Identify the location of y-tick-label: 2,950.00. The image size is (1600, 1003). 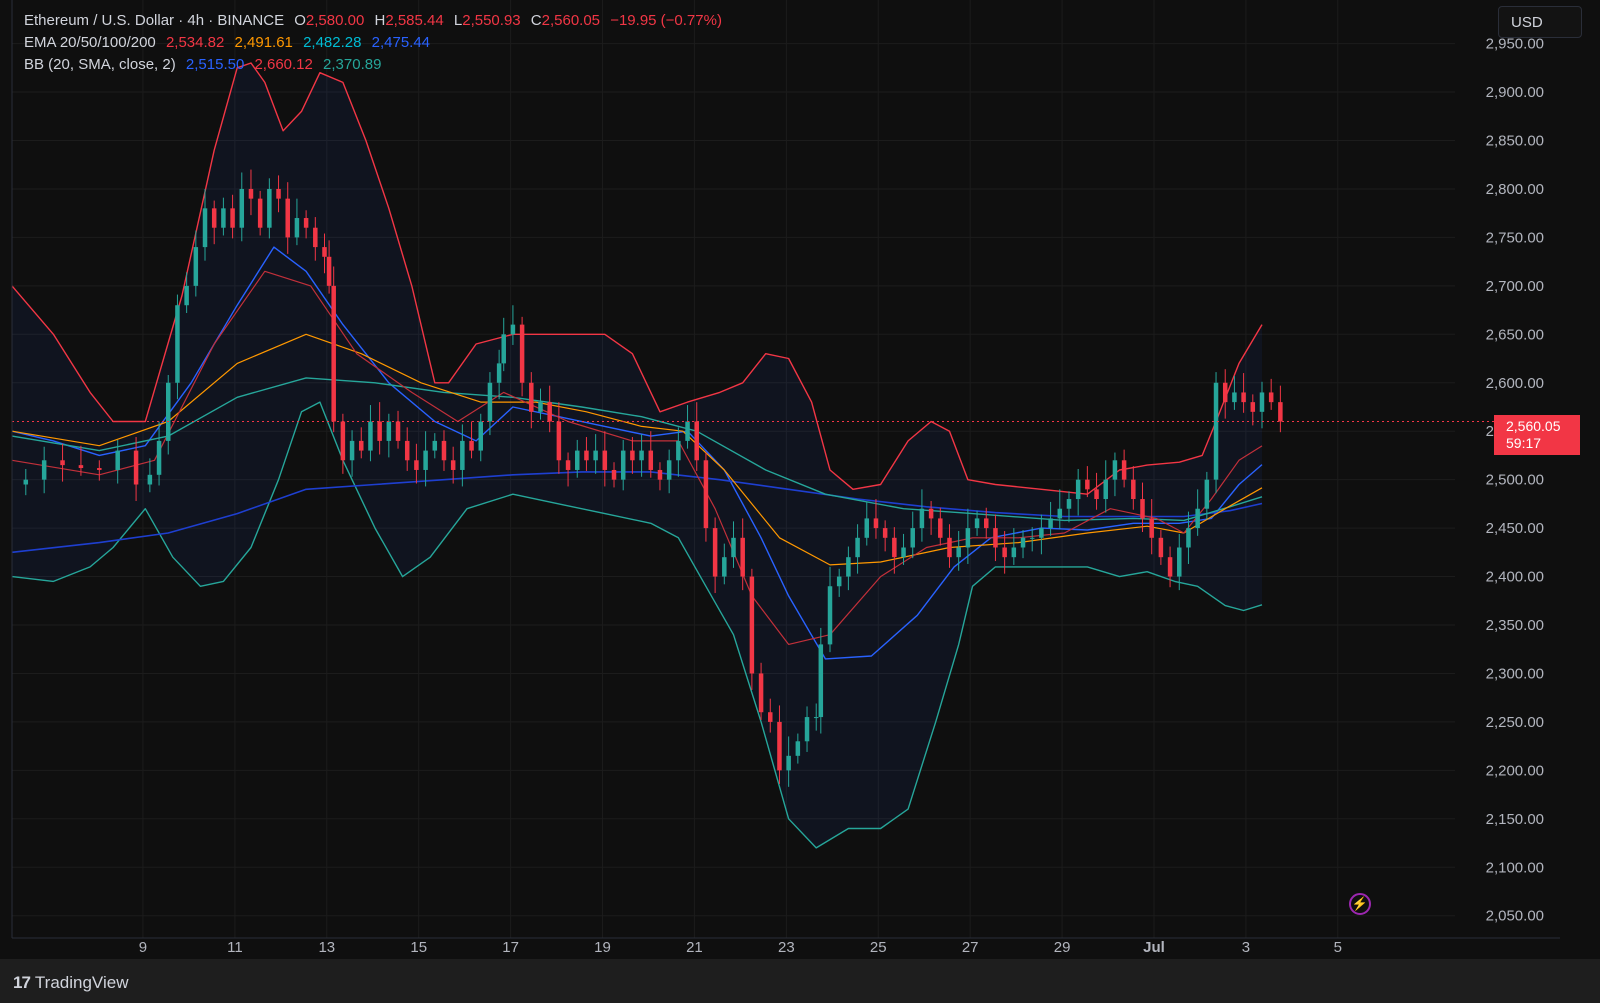
(1515, 44).